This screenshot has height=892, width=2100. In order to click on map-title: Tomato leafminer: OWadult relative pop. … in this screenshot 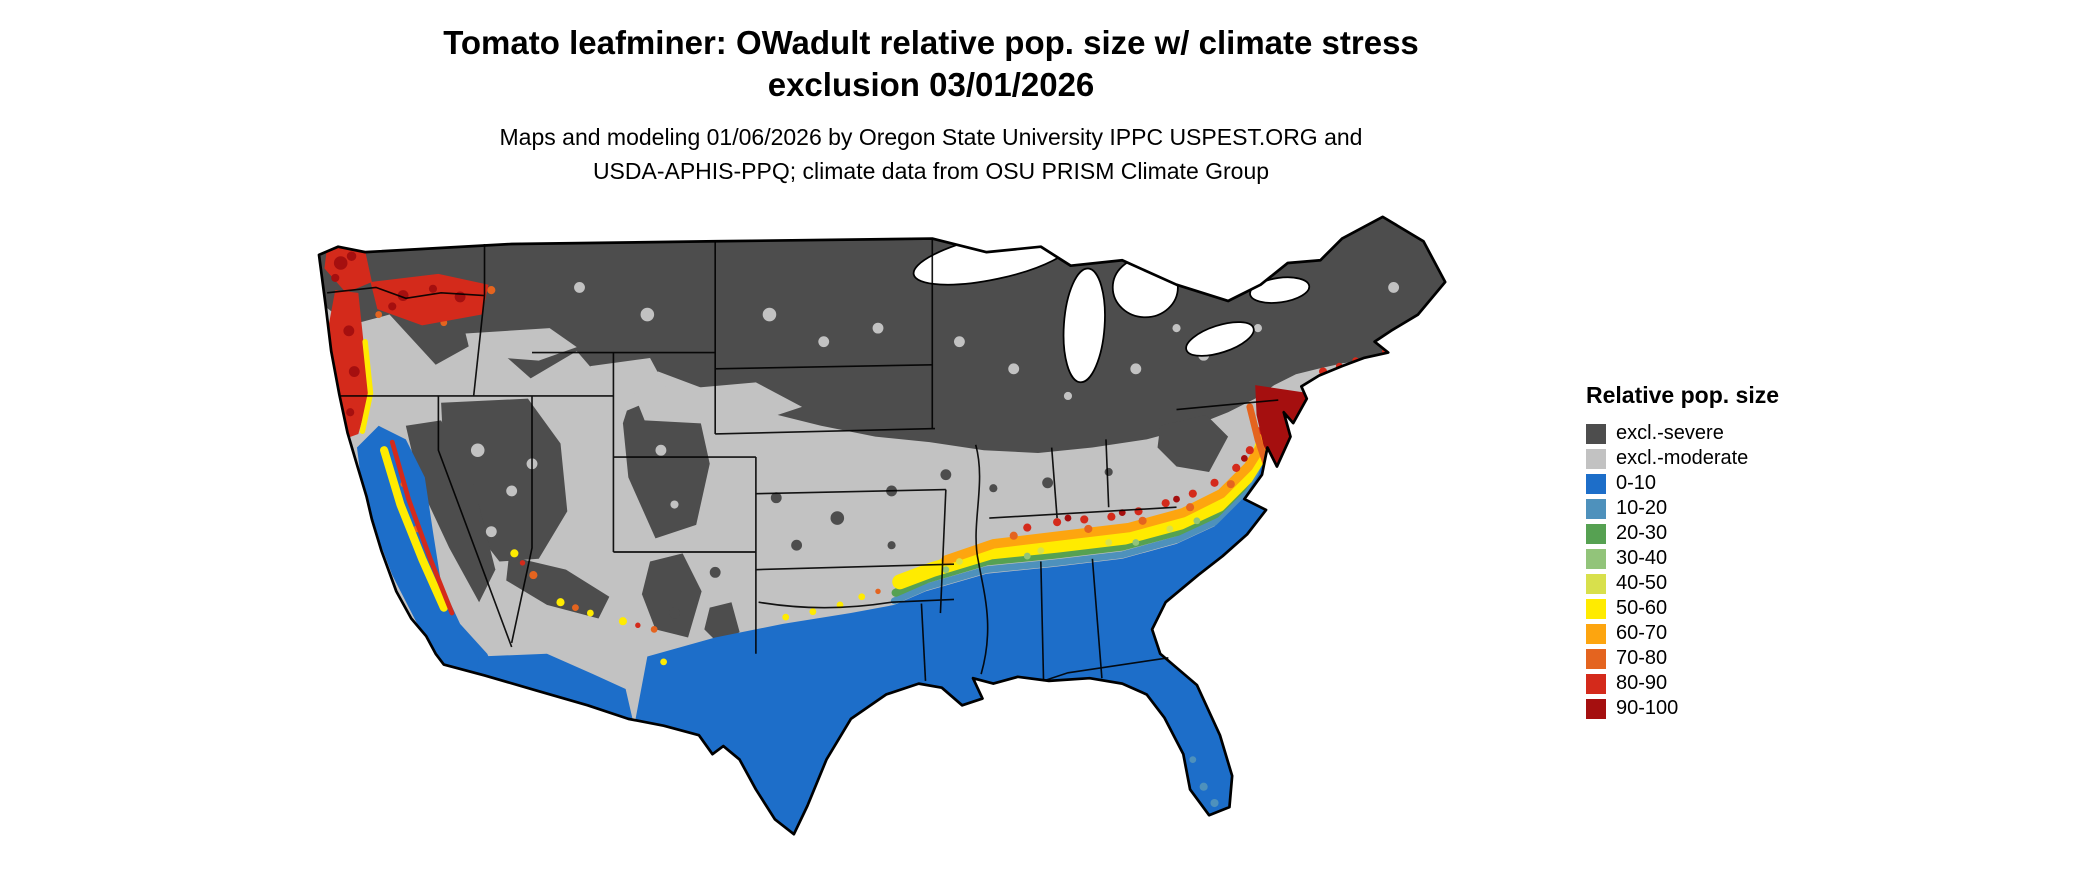, I will do `click(931, 64)`.